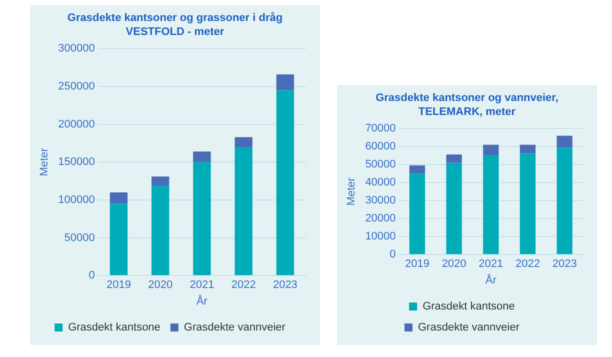 This screenshot has height=357, width=612. I want to click on y-tick-label: 250000, so click(76, 86).